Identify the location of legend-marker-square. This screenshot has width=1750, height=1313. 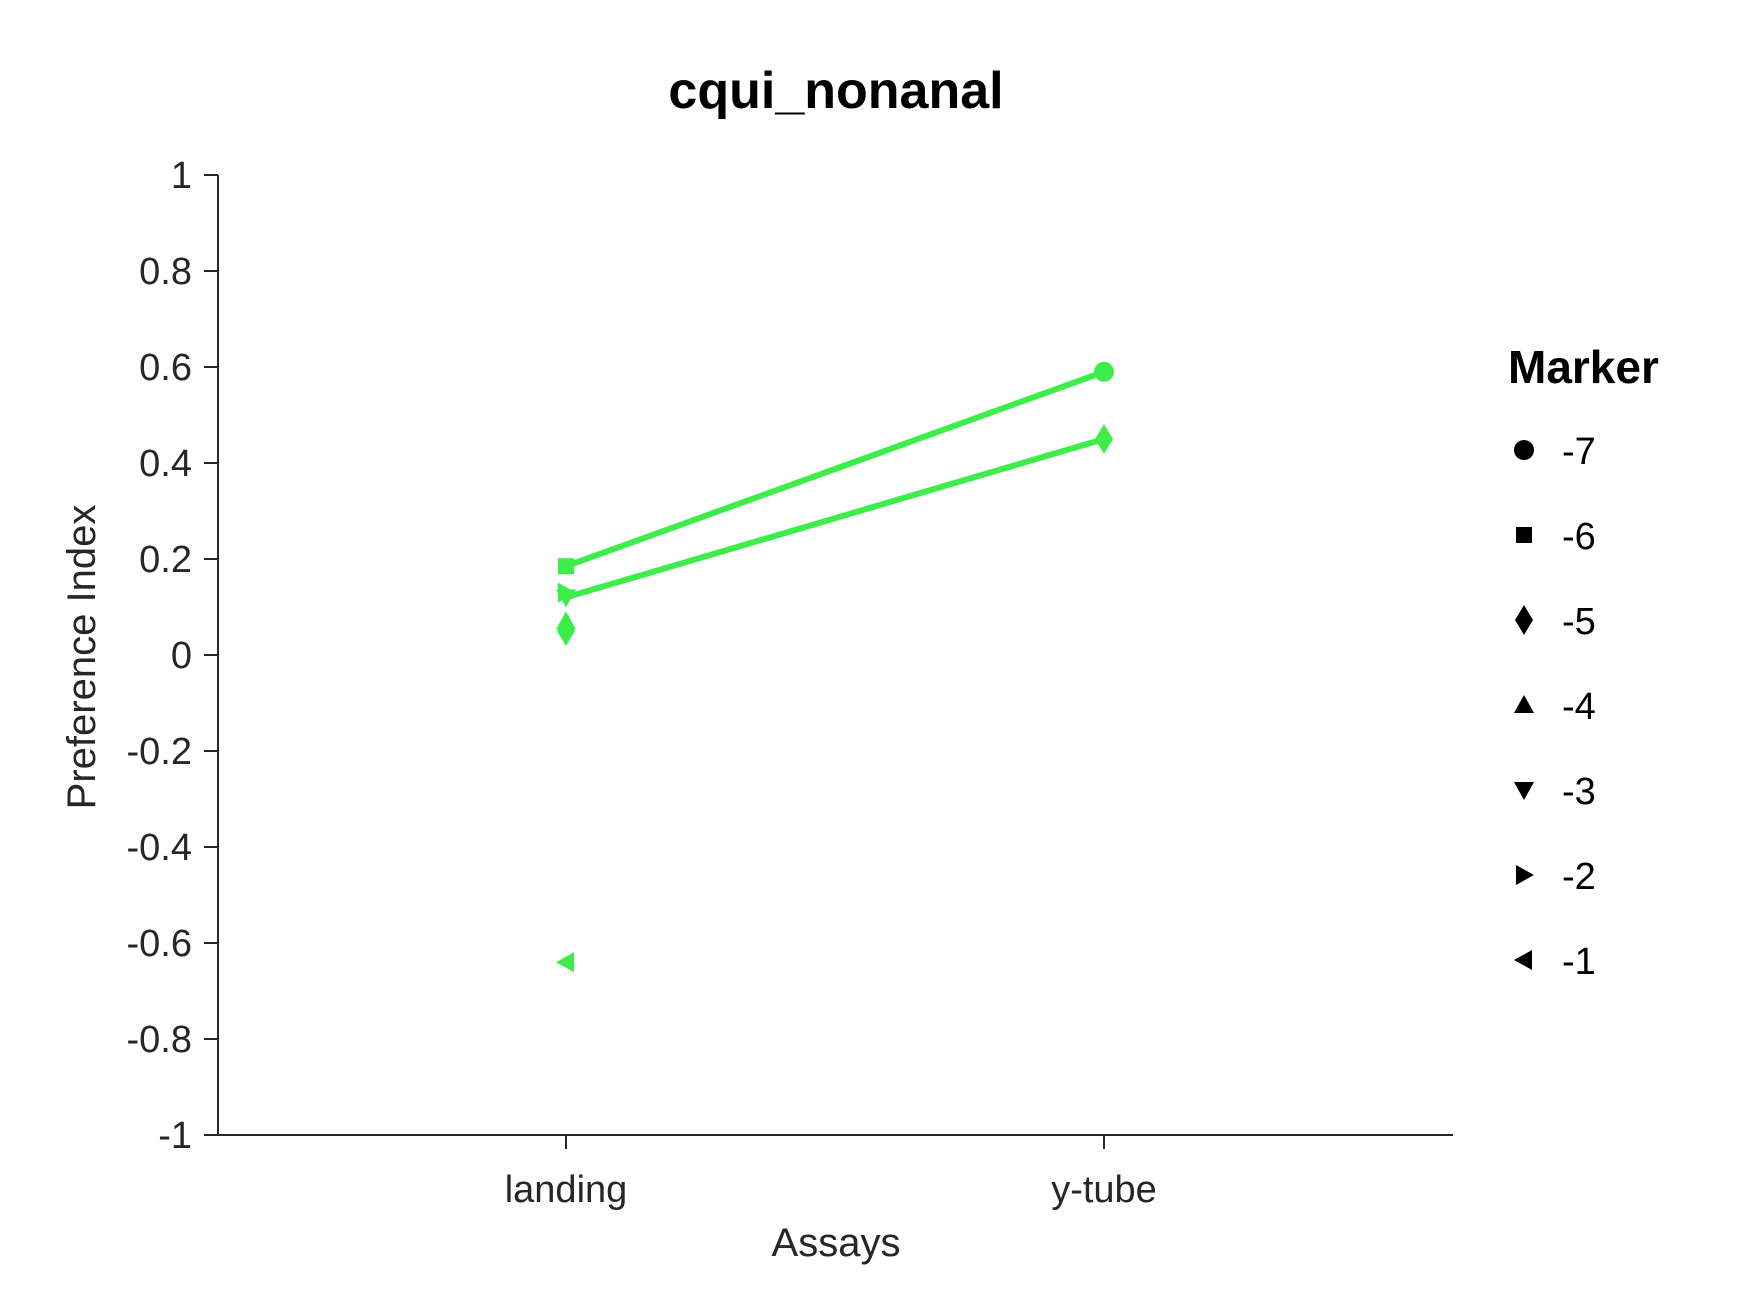
(1524, 535).